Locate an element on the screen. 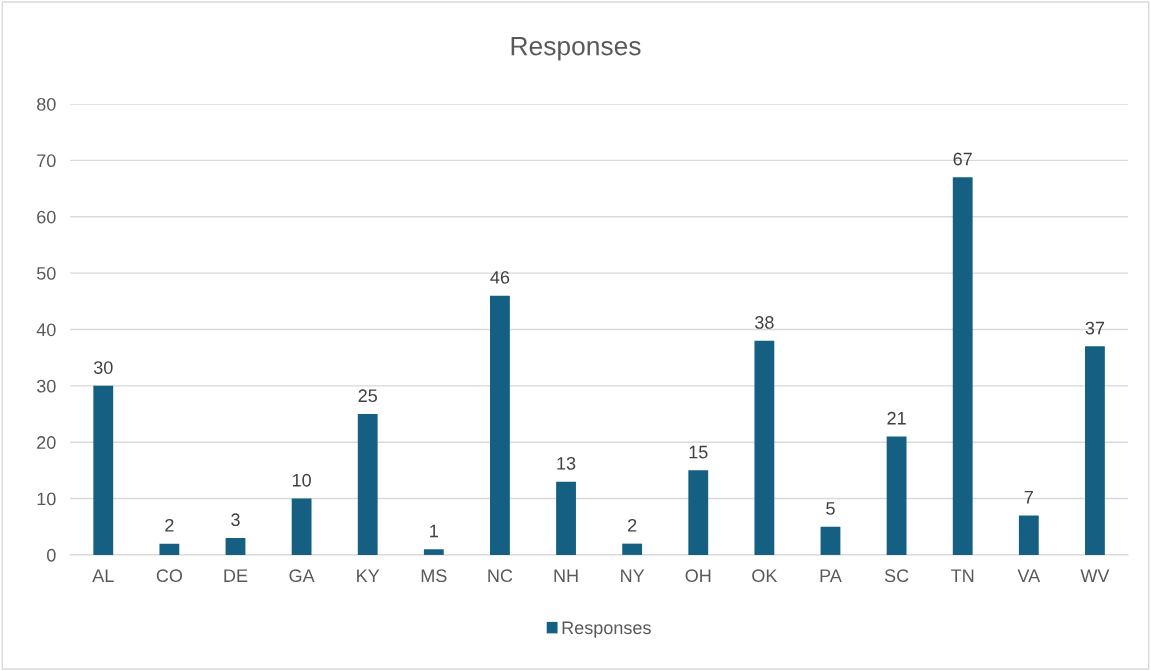 Image resolution: width=1151 pixels, height=671 pixels. x-tick-label: NH is located at coordinates (566, 575).